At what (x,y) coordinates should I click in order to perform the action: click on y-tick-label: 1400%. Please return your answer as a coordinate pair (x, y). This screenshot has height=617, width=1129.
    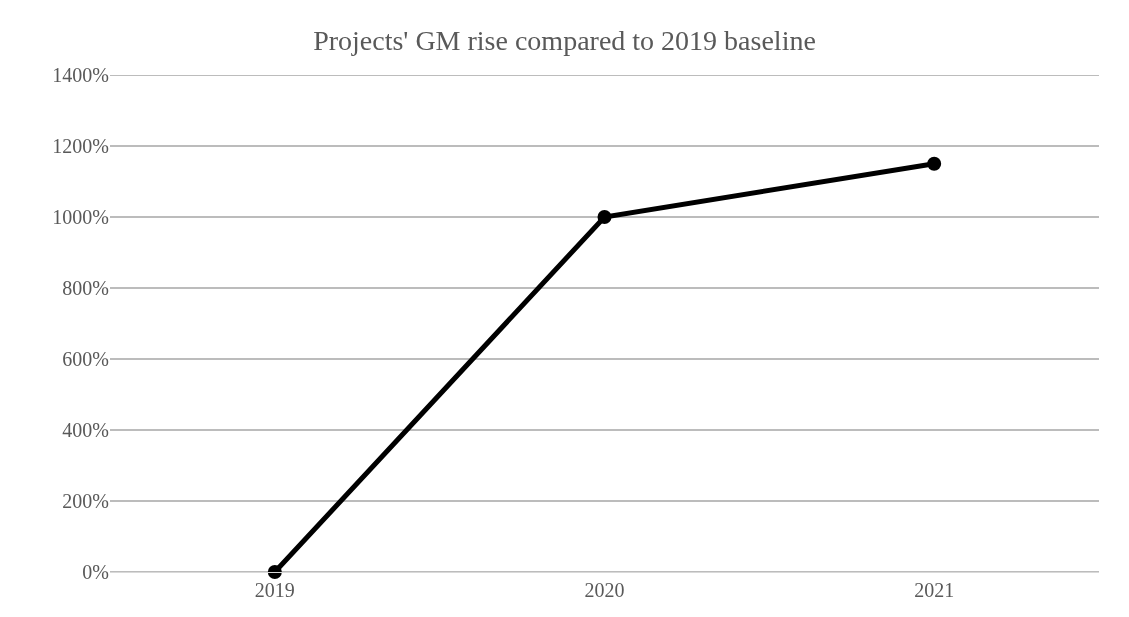
    Looking at the image, I should click on (80, 75).